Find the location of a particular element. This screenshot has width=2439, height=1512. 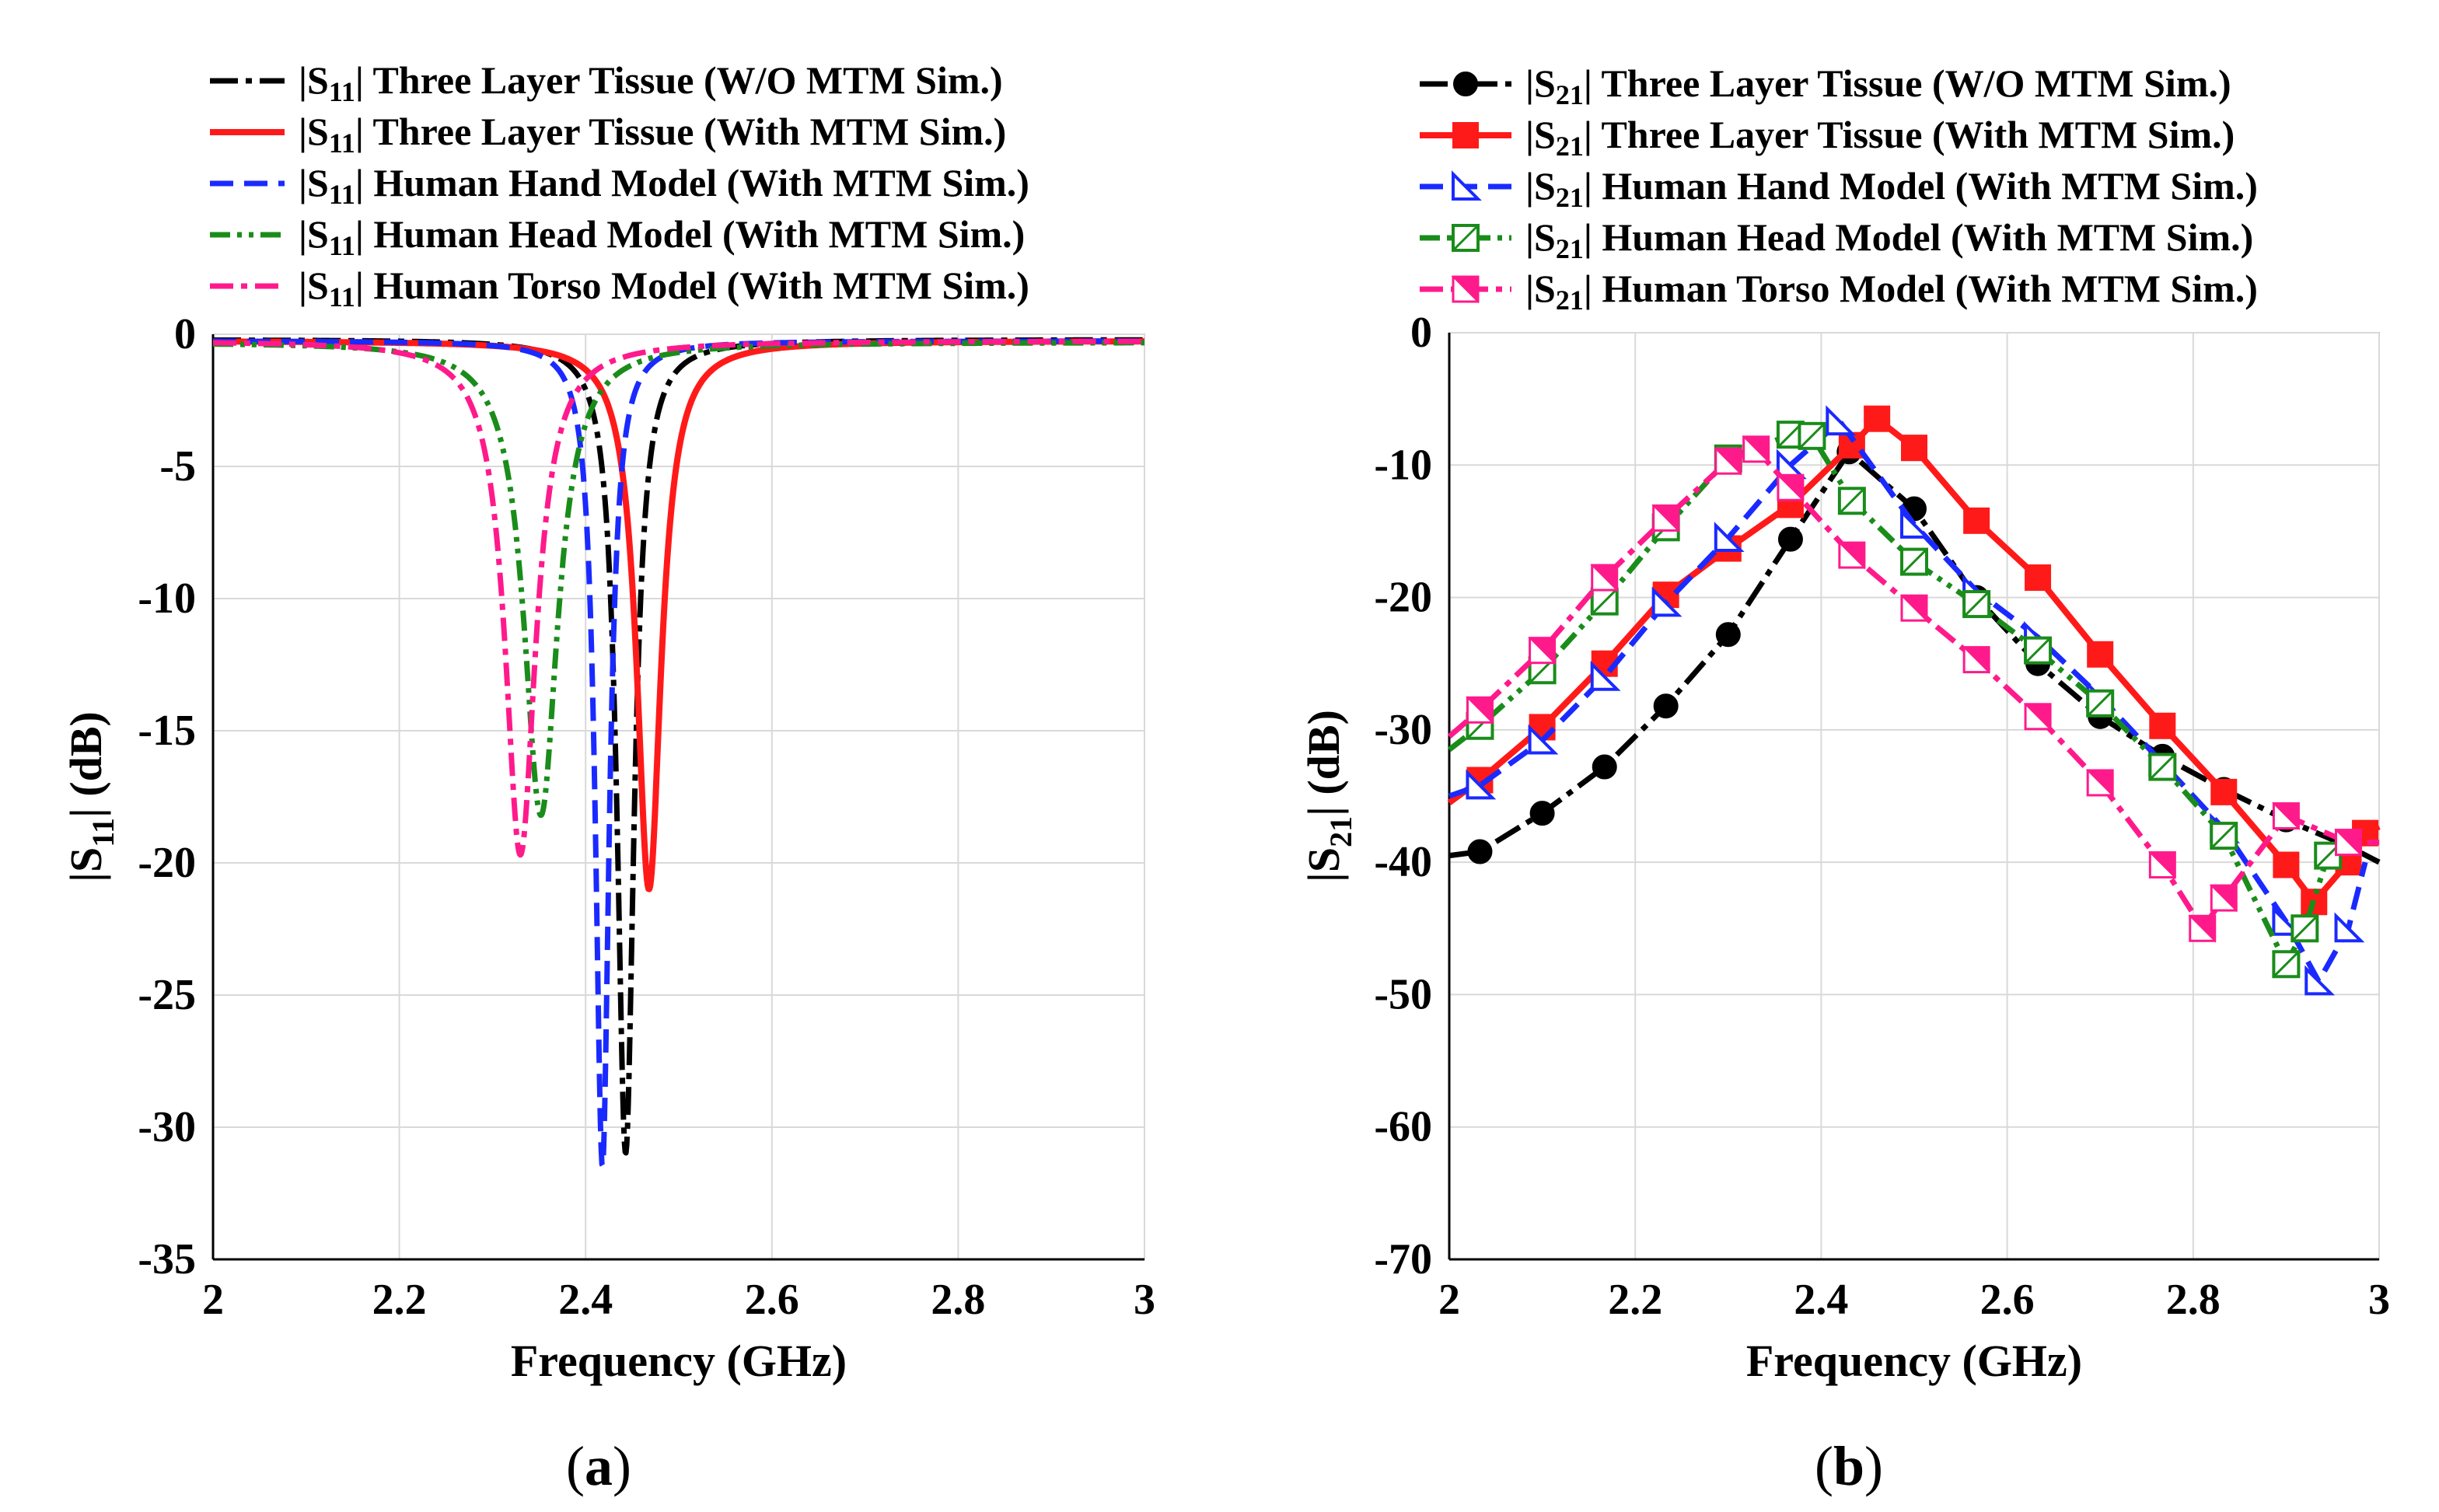

panel-label: (a) is located at coordinates (598, 1466).